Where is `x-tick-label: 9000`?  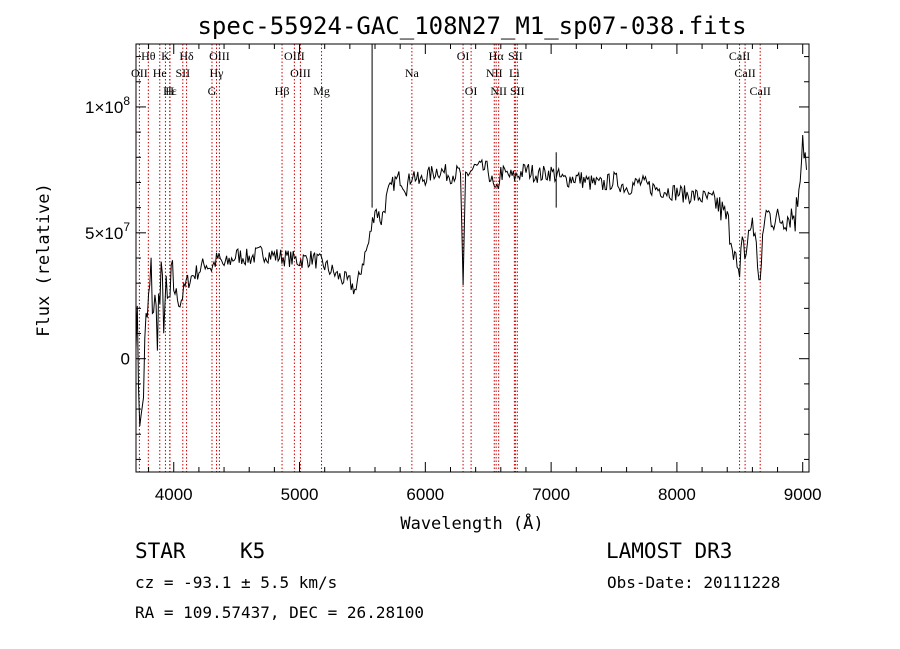
x-tick-label: 9000 is located at coordinates (803, 494).